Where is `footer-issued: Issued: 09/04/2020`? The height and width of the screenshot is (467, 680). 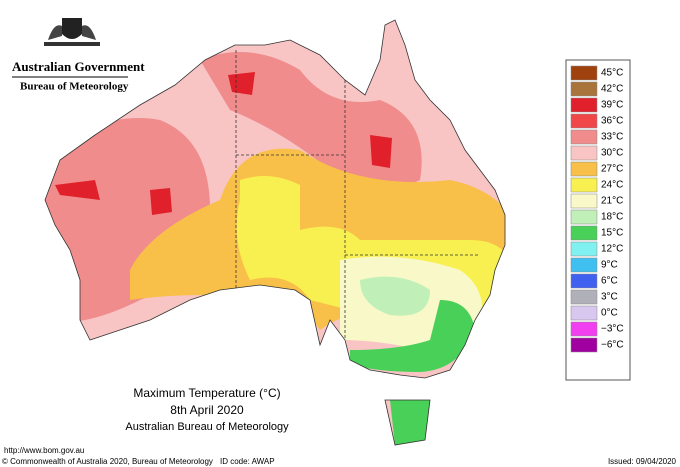
footer-issued: Issued: 09/04/2020 is located at coordinates (642, 461).